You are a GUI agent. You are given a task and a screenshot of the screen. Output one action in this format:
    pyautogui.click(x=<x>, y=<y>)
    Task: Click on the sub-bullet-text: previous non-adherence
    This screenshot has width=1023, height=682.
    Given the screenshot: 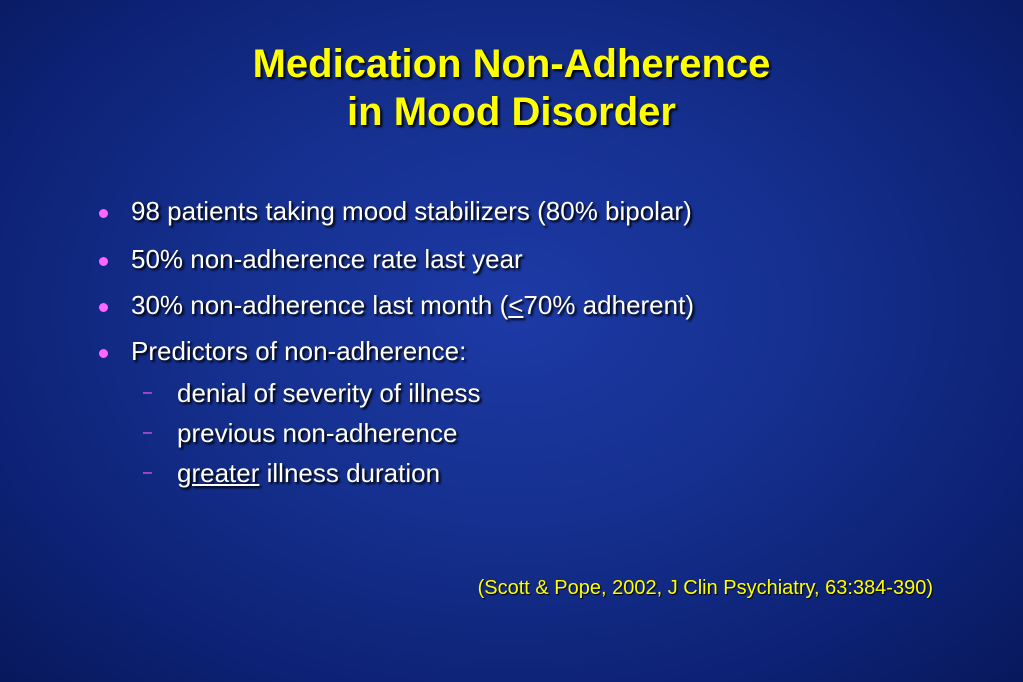 What is the action you would take?
    pyautogui.click(x=317, y=433)
    